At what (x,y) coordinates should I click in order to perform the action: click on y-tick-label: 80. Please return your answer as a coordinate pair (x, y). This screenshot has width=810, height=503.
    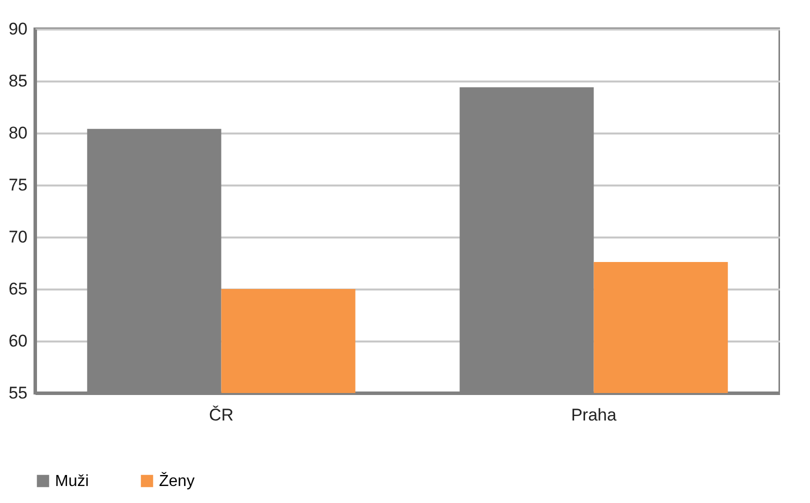
    Looking at the image, I should click on (18, 133).